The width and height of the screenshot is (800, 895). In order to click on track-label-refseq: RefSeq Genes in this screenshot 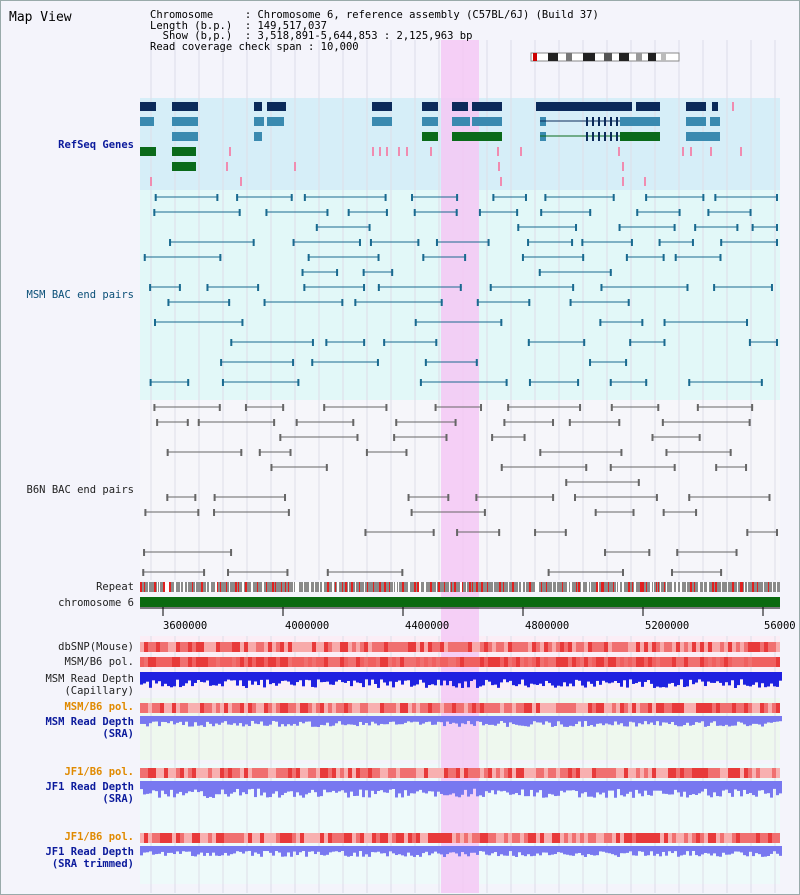, I will do `click(96, 145)`.